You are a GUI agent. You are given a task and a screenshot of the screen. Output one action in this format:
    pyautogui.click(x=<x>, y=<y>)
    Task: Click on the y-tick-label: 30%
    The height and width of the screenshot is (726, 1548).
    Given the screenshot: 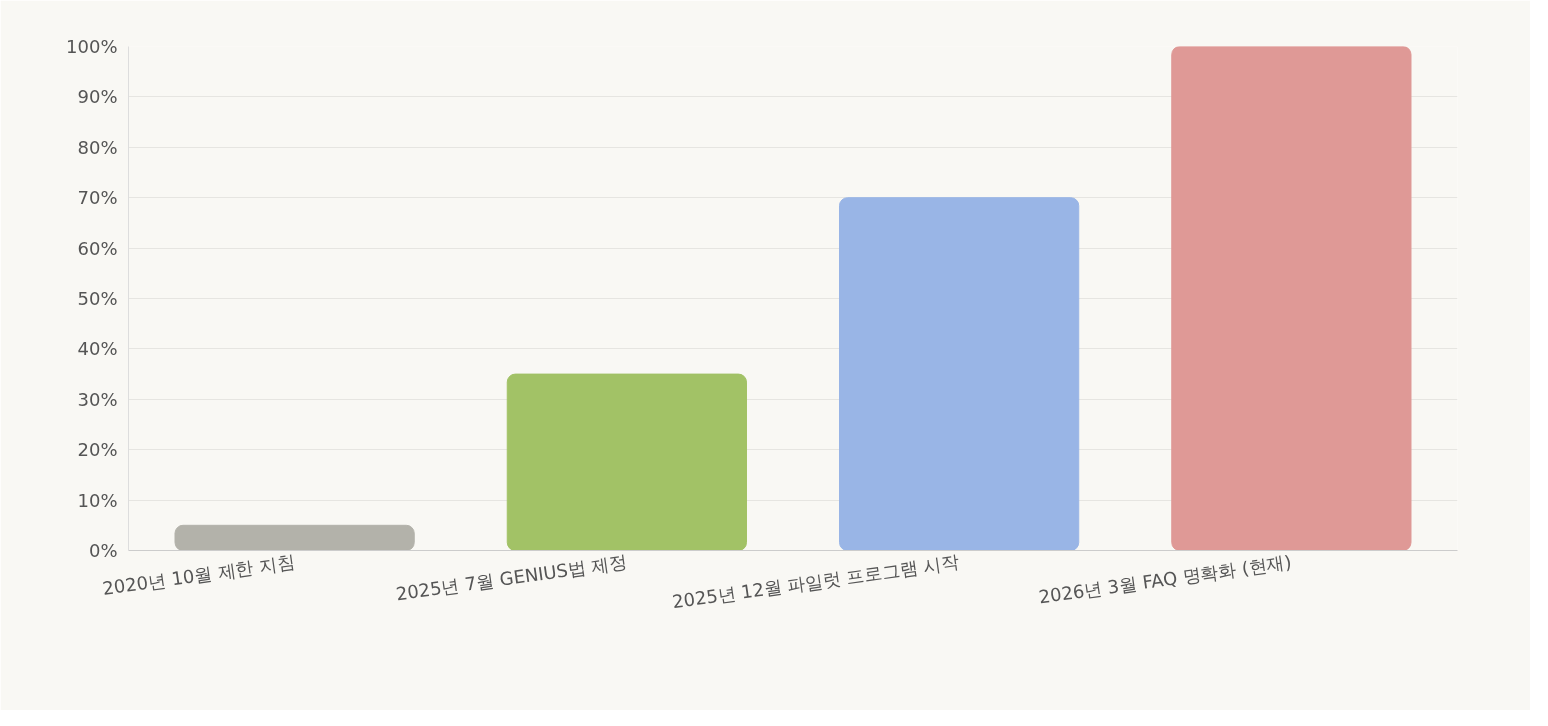 What is the action you would take?
    pyautogui.click(x=97, y=399)
    